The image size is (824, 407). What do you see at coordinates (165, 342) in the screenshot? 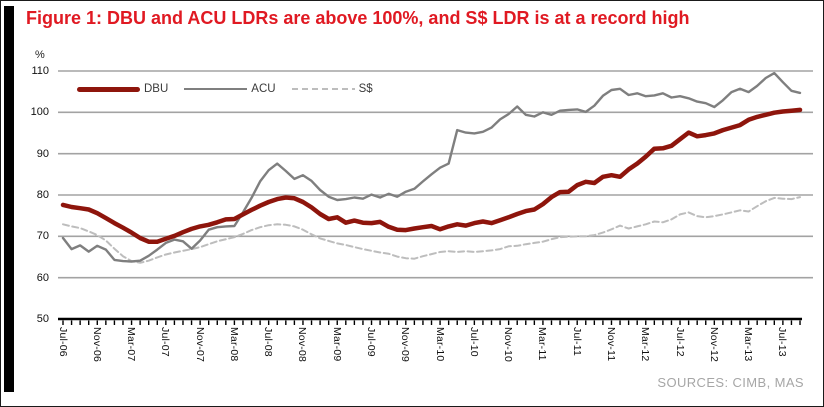
I see `x-tick-label-Jul-07: Jul-07` at bounding box center [165, 342].